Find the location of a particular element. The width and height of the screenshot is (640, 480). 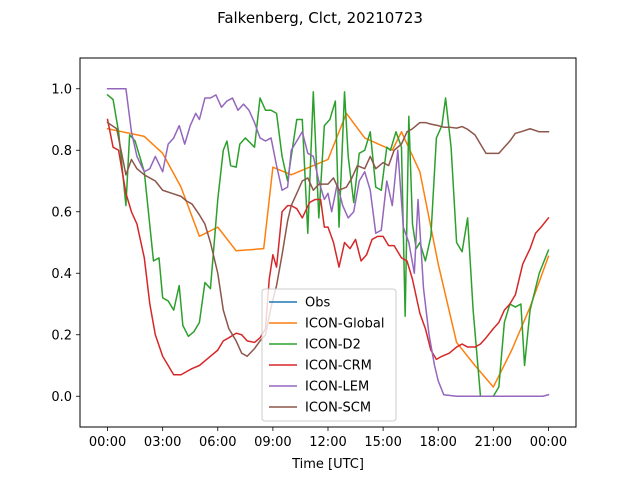

x-tick-label: 03:00 is located at coordinates (162, 442).